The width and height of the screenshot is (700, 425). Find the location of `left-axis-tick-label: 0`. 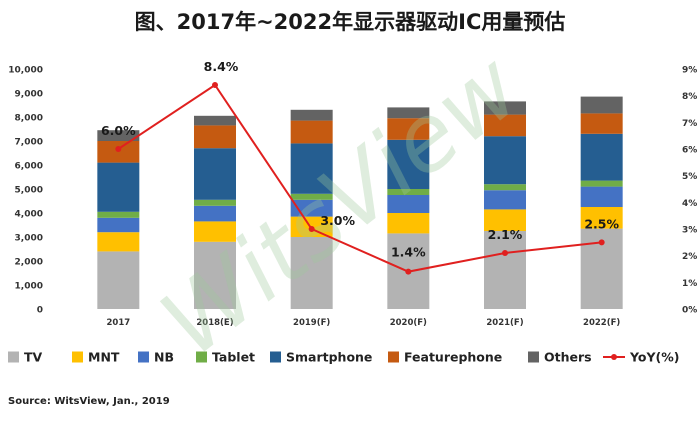

left-axis-tick-label: 0 is located at coordinates (40, 311).